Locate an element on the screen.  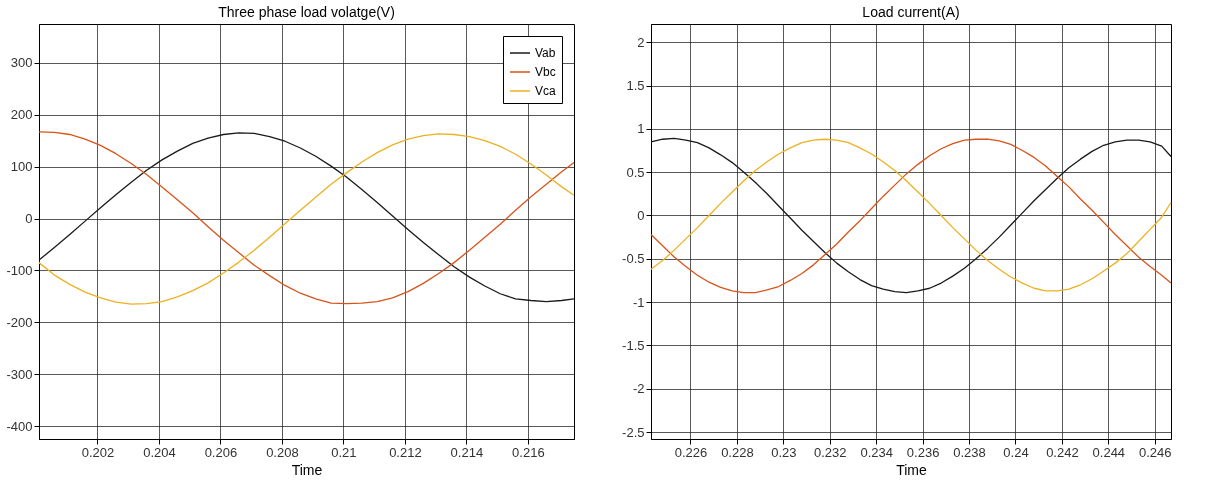
y-tick-label: -400 is located at coordinates (19, 426).